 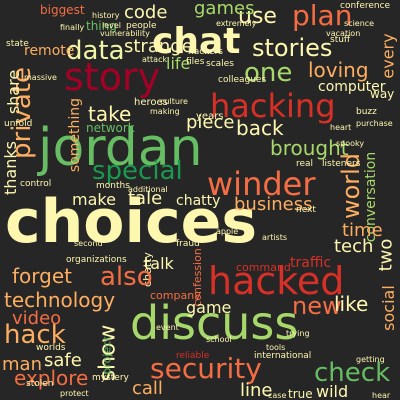 What do you see at coordinates (298, 333) in the screenshot?
I see `word-trying: trying` at bounding box center [298, 333].